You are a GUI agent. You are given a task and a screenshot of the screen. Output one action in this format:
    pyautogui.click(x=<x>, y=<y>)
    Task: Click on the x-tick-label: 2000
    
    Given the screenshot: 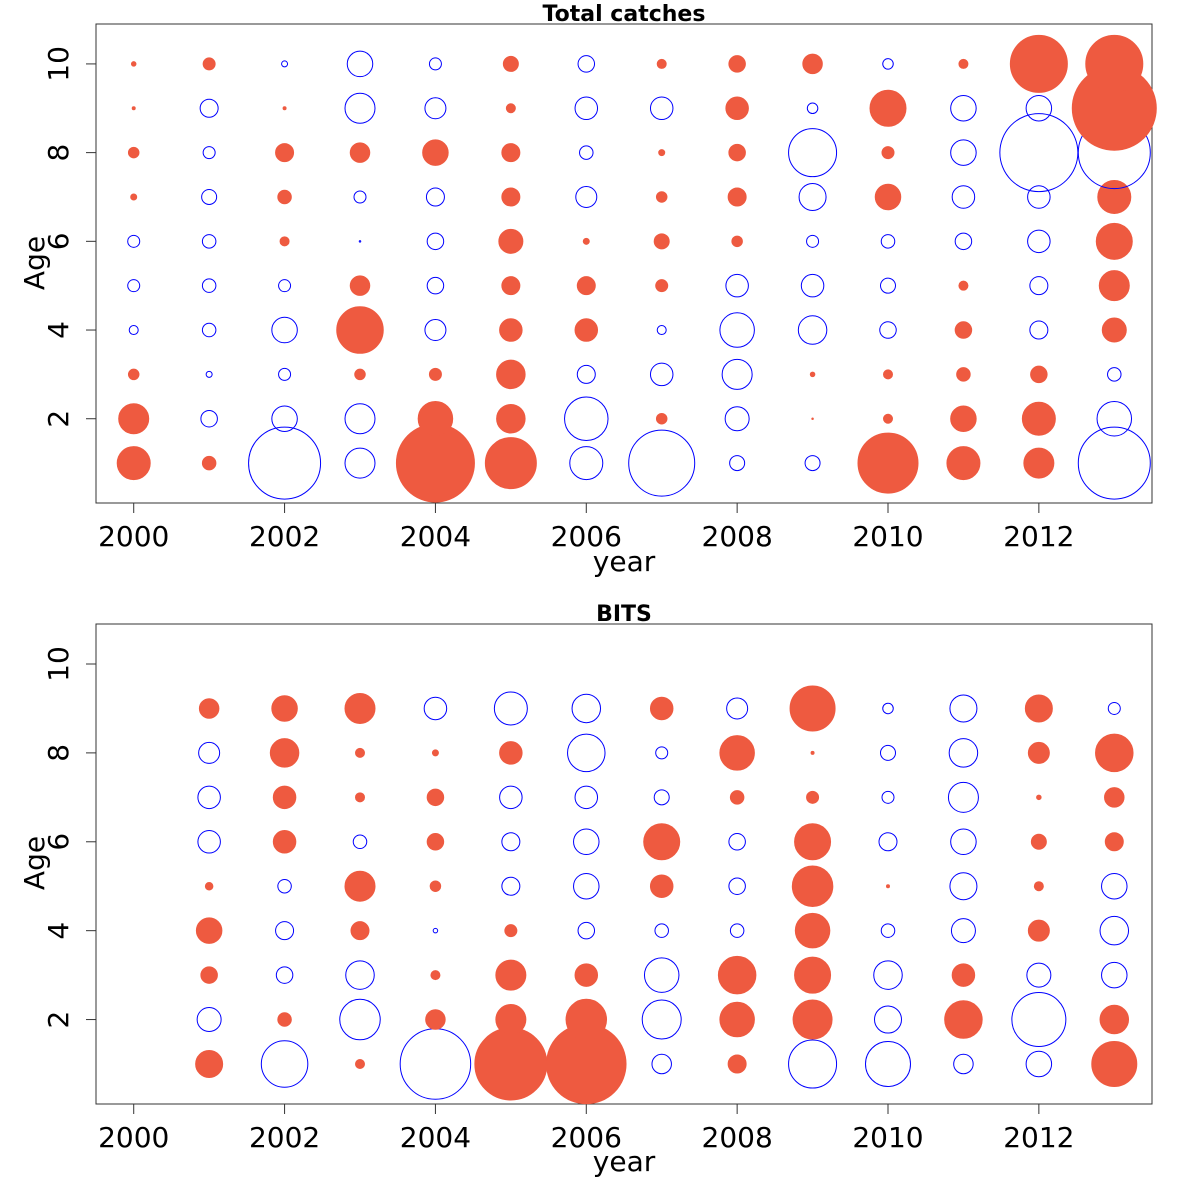 What is the action you would take?
    pyautogui.click(x=133, y=536)
    